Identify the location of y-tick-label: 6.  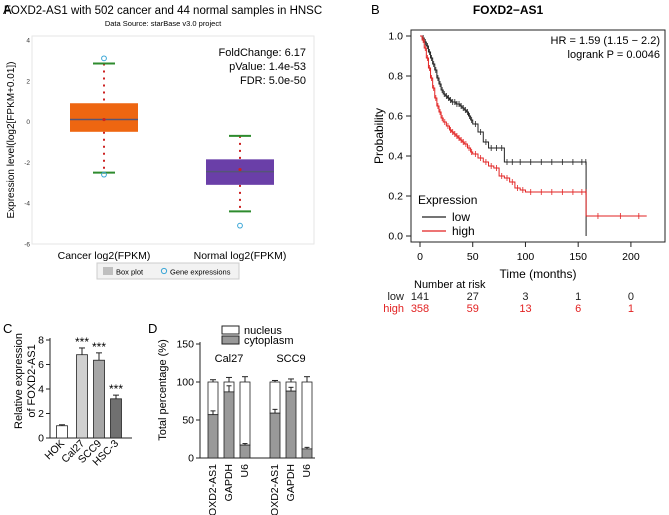
(41, 365).